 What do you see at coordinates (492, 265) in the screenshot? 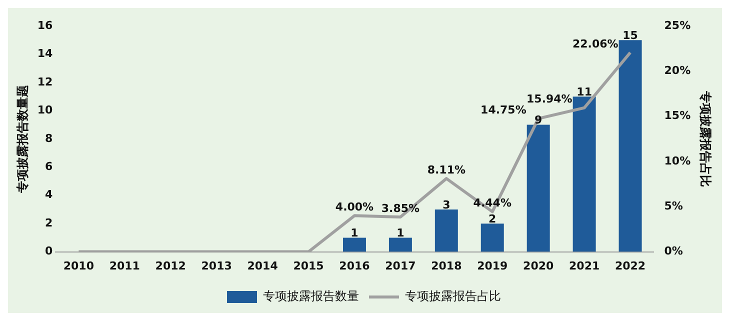
I see `x-tick-label: 2019` at bounding box center [492, 265].